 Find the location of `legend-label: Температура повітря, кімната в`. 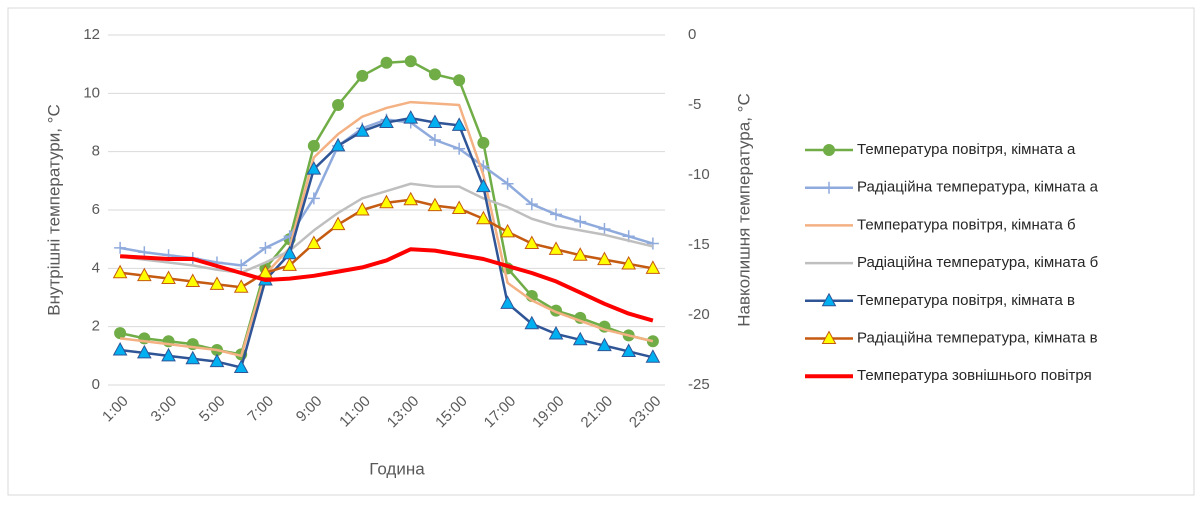

legend-label: Температура повітря, кімната в is located at coordinates (966, 300).